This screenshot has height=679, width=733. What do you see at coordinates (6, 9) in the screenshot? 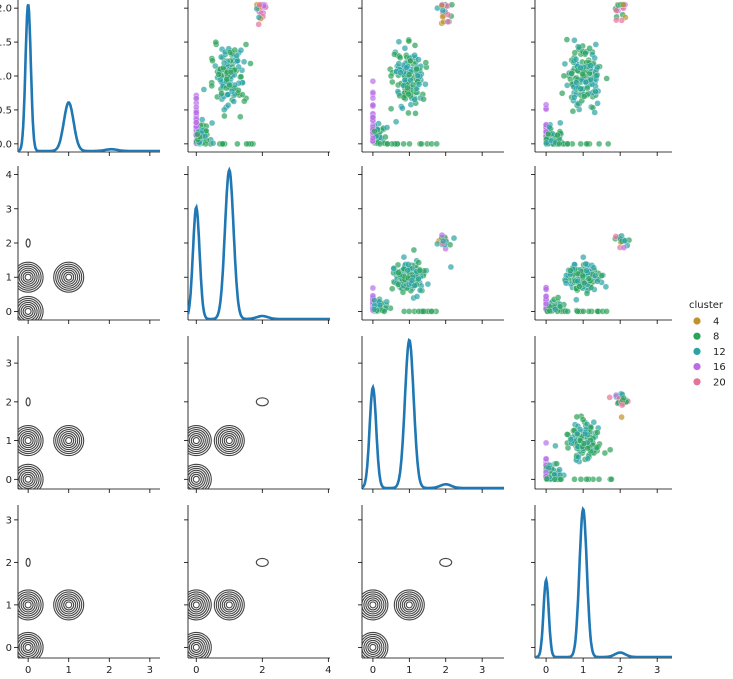
I see `y-tick-label: 2.0` at bounding box center [6, 9].